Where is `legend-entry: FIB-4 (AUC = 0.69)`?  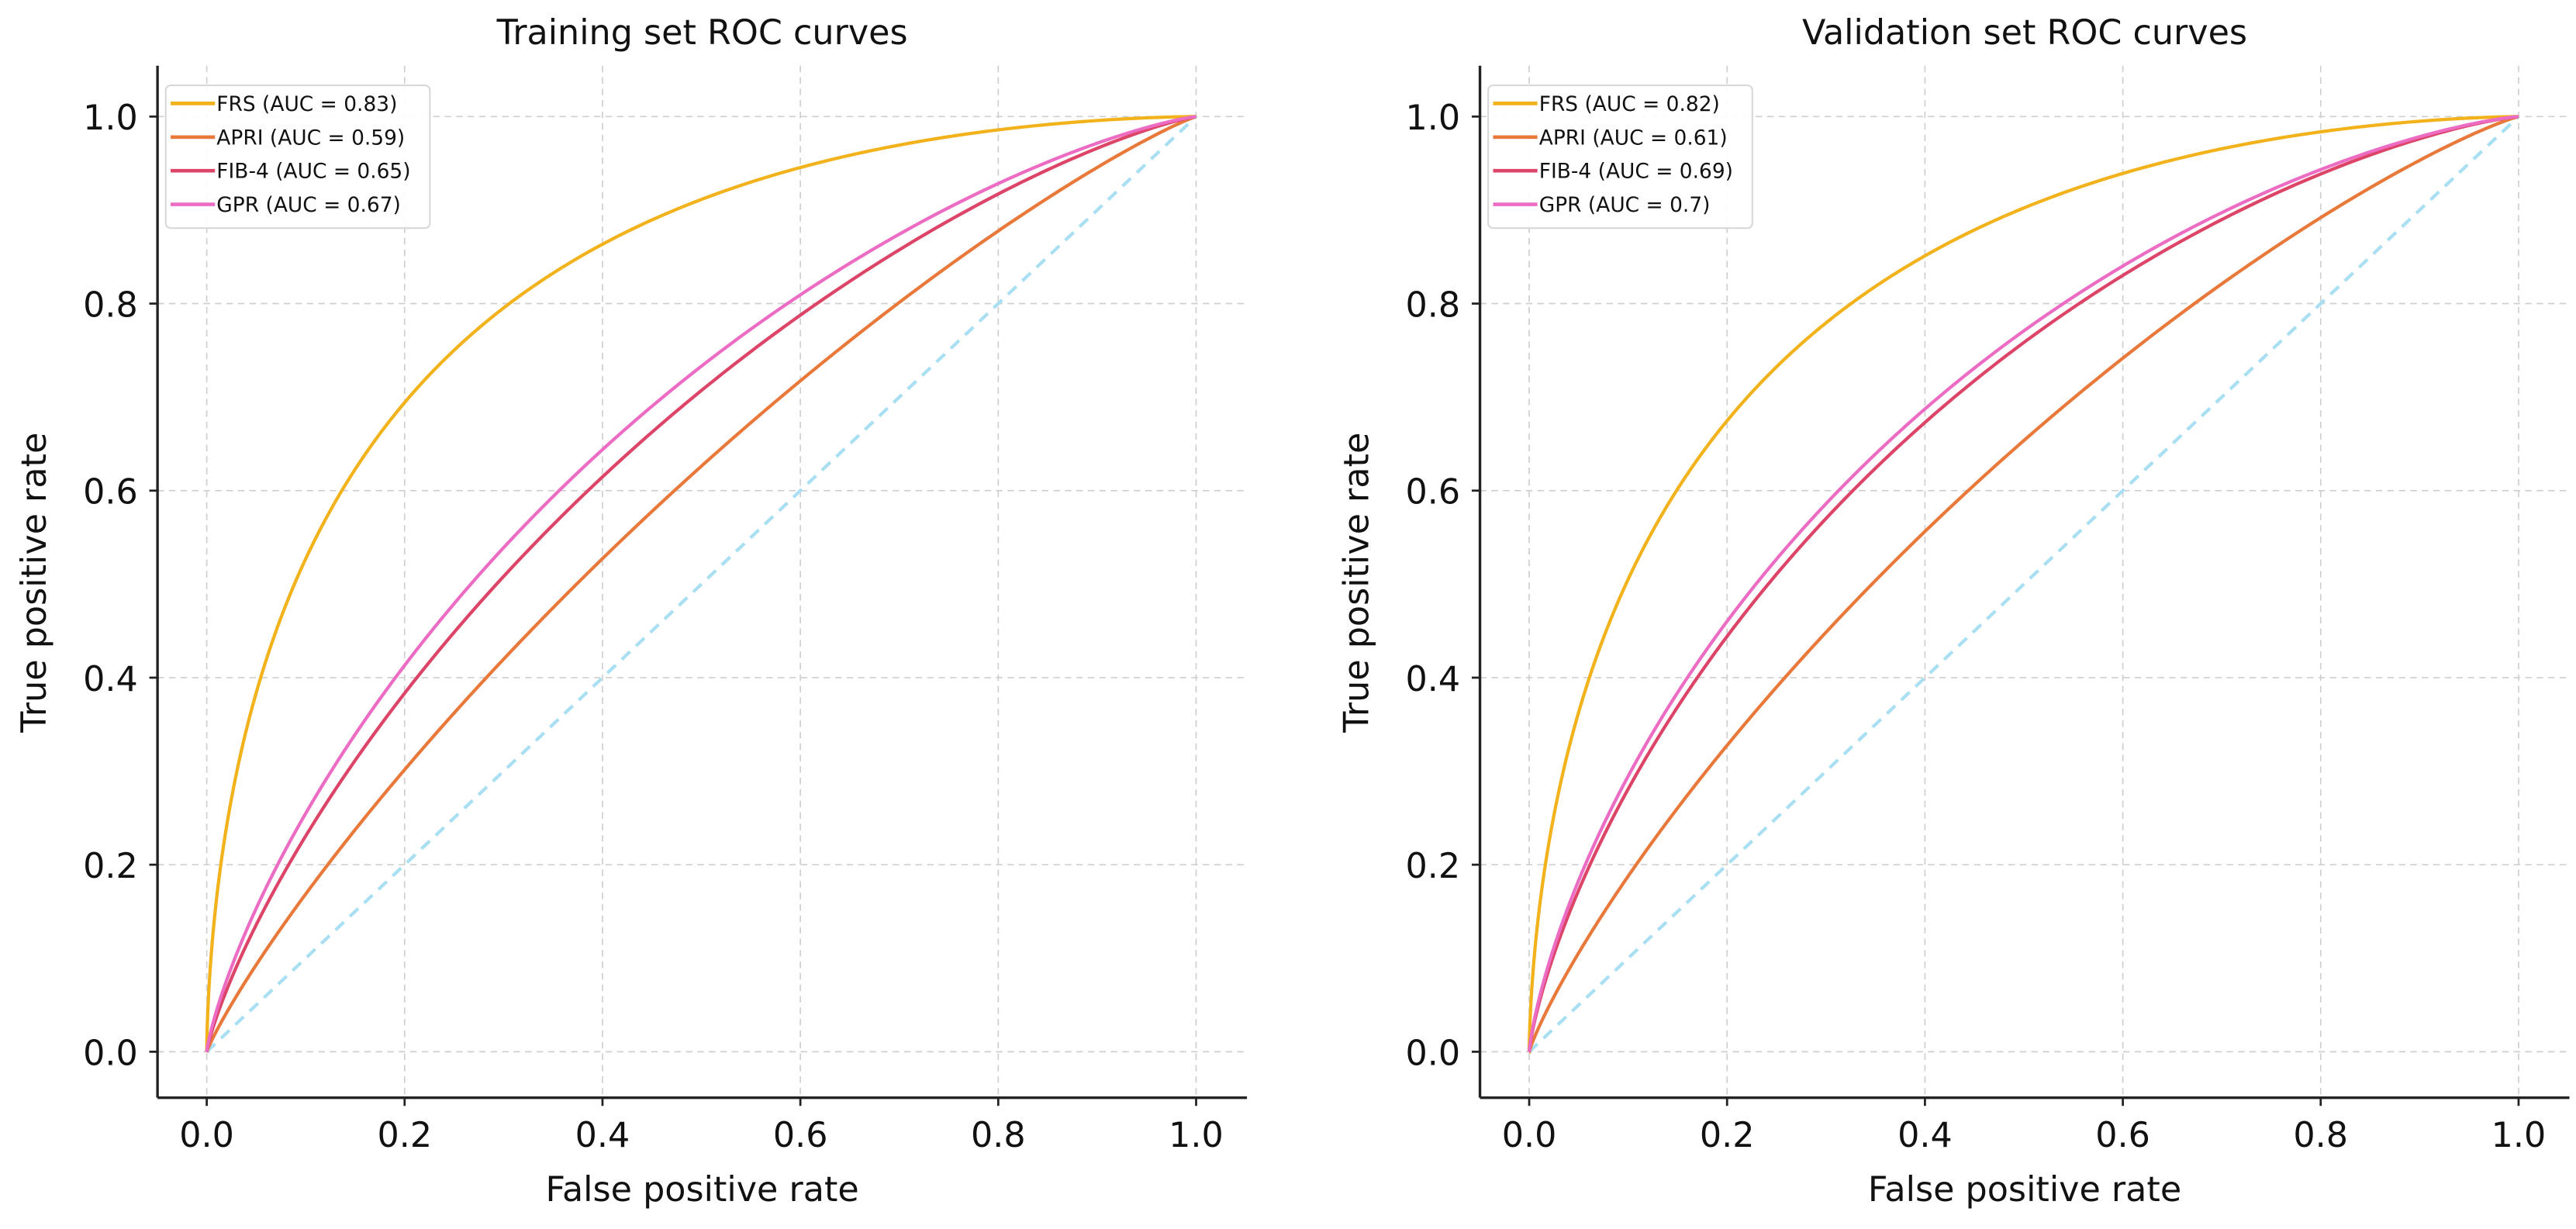
legend-entry: FIB-4 (AUC = 0.69) is located at coordinates (1636, 172).